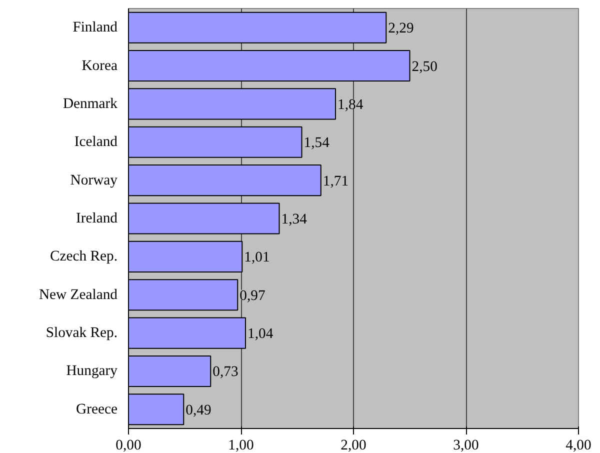 The image size is (600, 453). Describe the element at coordinates (351, 104) in the screenshot. I see `data-label: 1,84` at that location.